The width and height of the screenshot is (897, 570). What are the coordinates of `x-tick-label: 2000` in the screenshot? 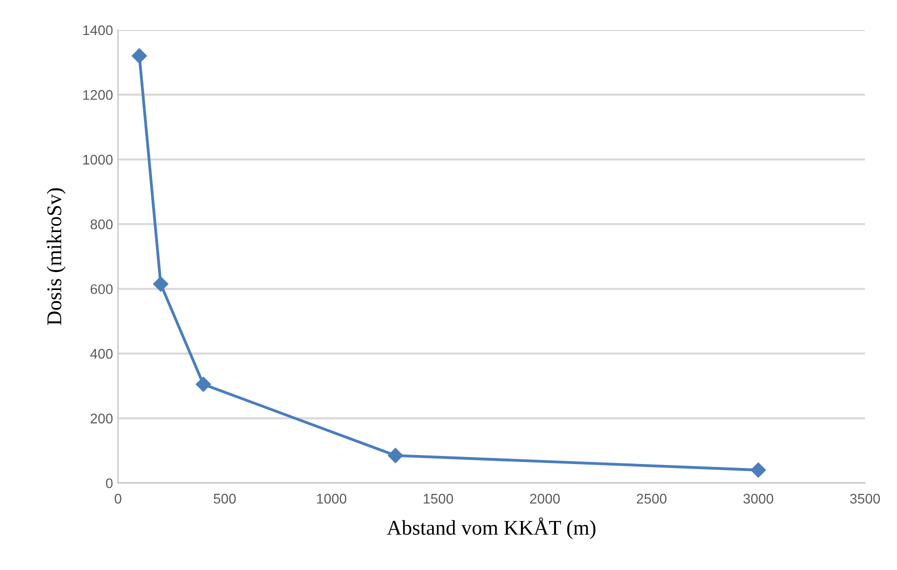 It's located at (545, 499).